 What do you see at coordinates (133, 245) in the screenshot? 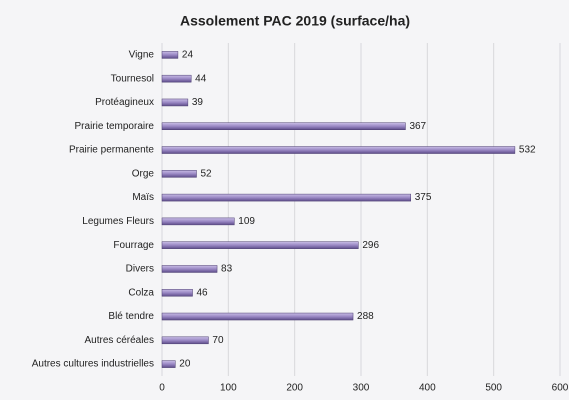
I see `y-tick-label: Fourrage` at bounding box center [133, 245].